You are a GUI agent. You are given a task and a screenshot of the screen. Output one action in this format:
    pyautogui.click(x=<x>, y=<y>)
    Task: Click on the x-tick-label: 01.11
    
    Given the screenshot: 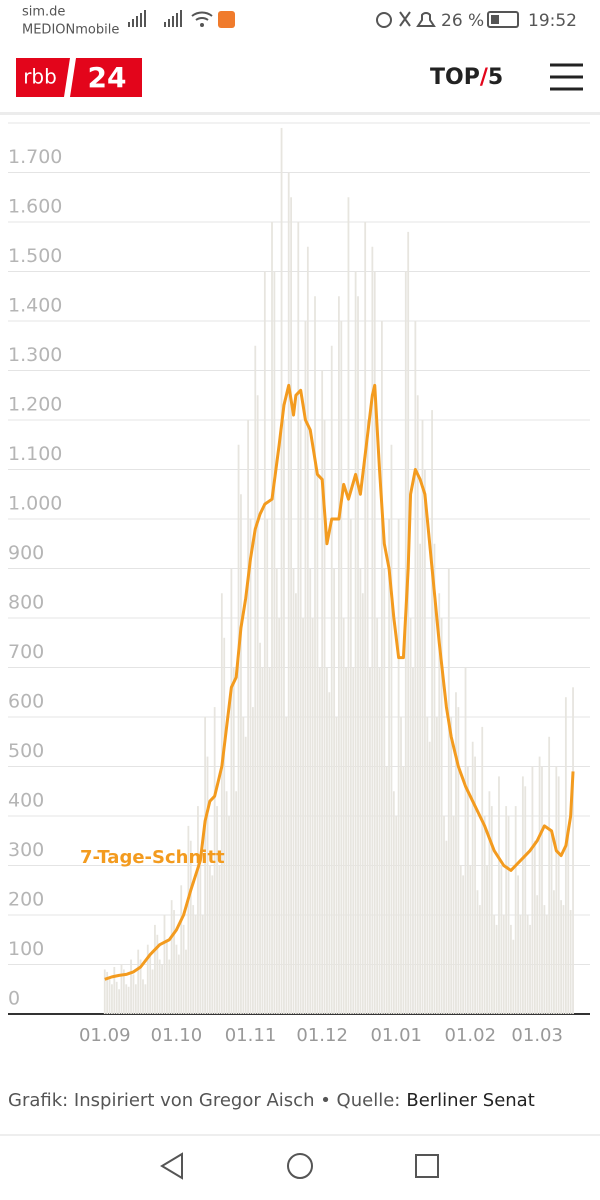 What is the action you would take?
    pyautogui.click(x=251, y=1035)
    